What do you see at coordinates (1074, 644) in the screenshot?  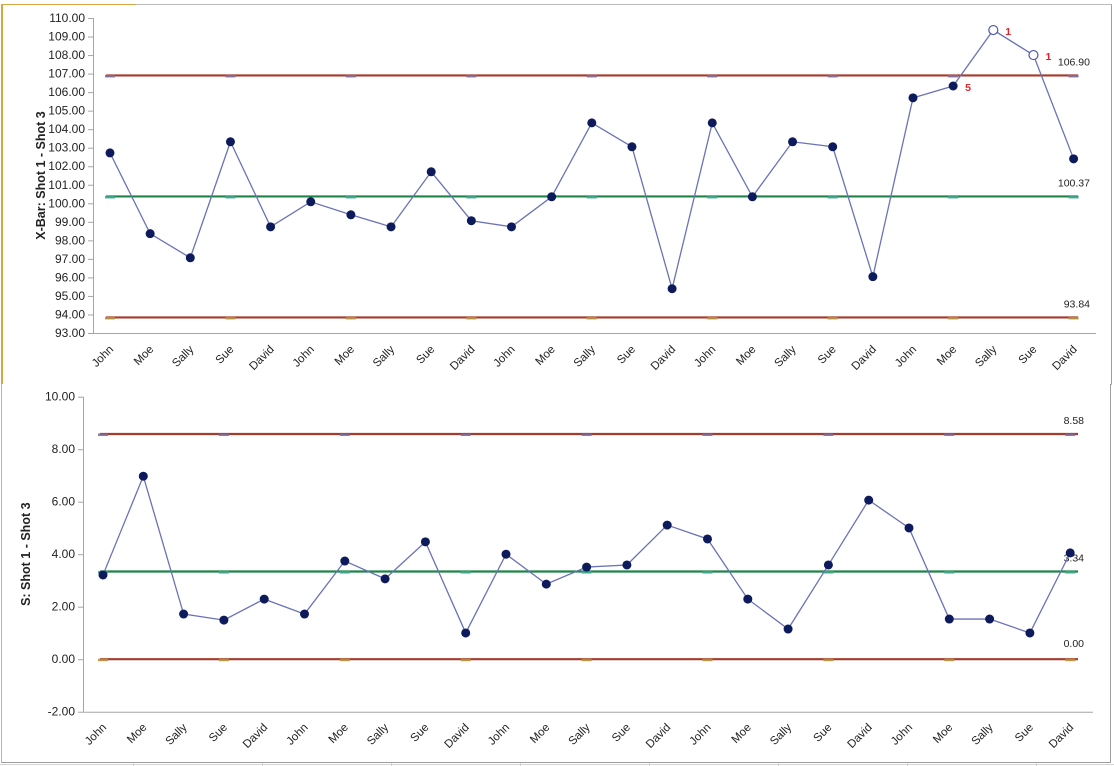 I see `lcl-value-label: 0.00` at bounding box center [1074, 644].